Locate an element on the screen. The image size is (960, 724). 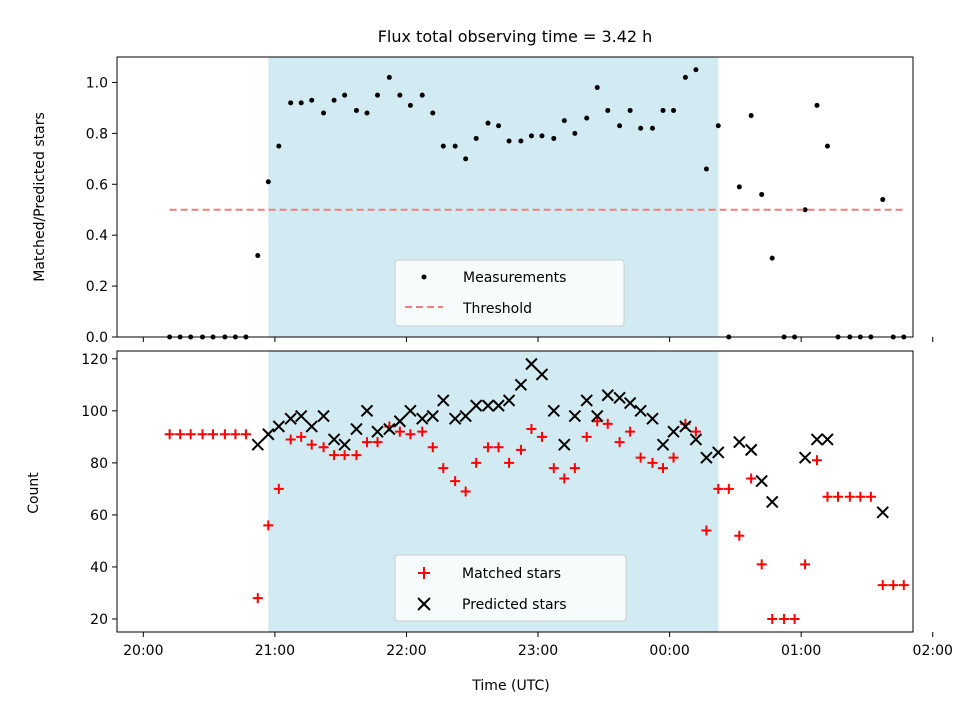
bottom-y-axis-label: Count is located at coordinates (34, 493).